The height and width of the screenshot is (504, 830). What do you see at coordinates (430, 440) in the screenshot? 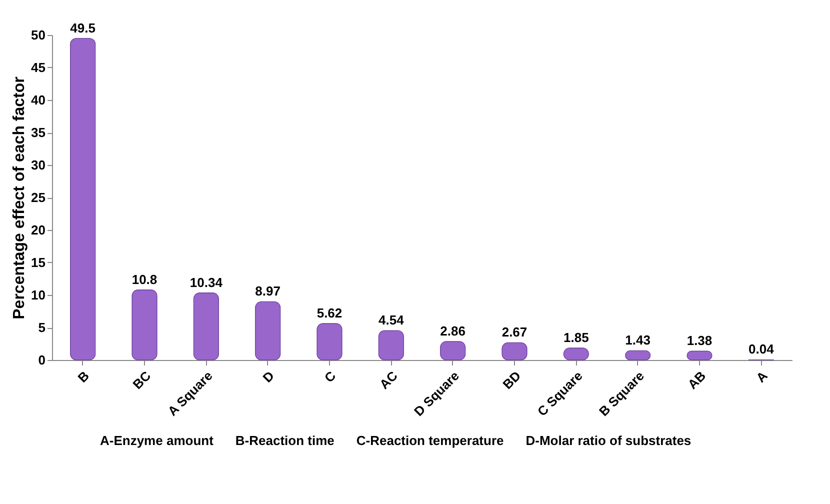
I see `text: C-Reaction temperature` at bounding box center [430, 440].